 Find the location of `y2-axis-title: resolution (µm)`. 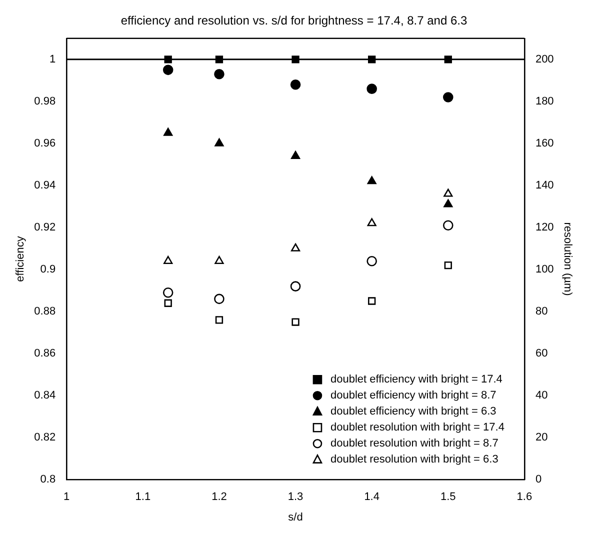

y2-axis-title: resolution (µm) is located at coordinates (567, 259).